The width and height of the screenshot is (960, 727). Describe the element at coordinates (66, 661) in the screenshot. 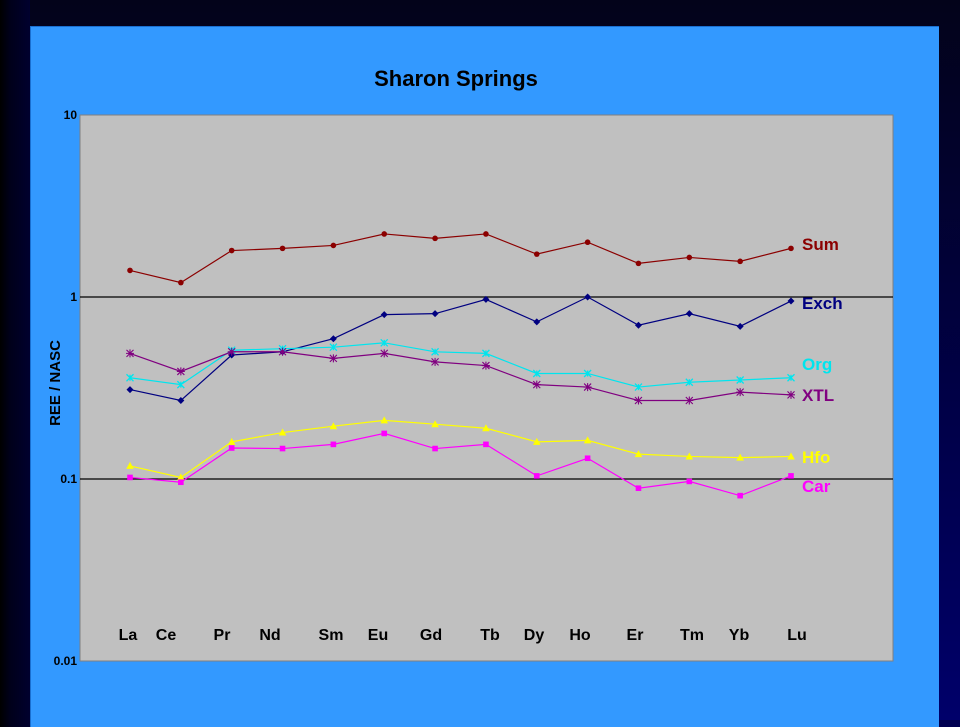

I see `y-tick-label: 0.01` at that location.